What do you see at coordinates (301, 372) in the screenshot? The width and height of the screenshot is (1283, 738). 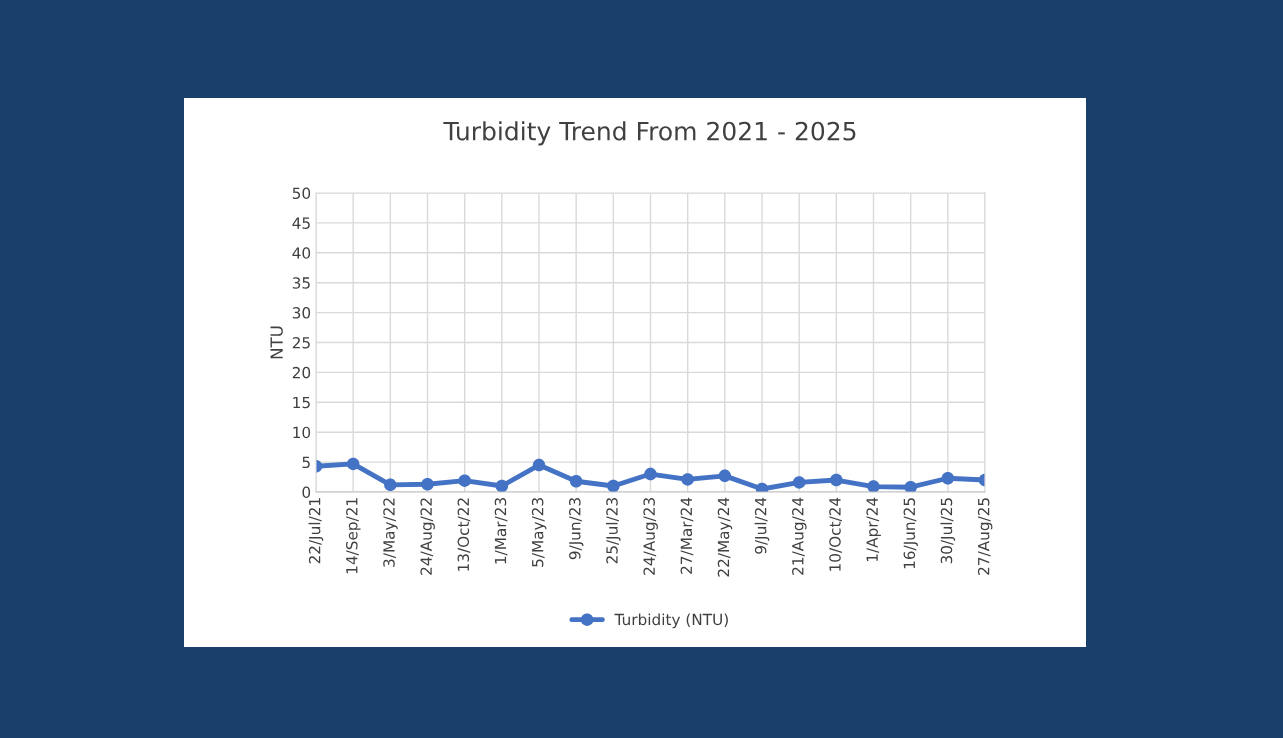 I see `y-tick-label: 20` at bounding box center [301, 372].